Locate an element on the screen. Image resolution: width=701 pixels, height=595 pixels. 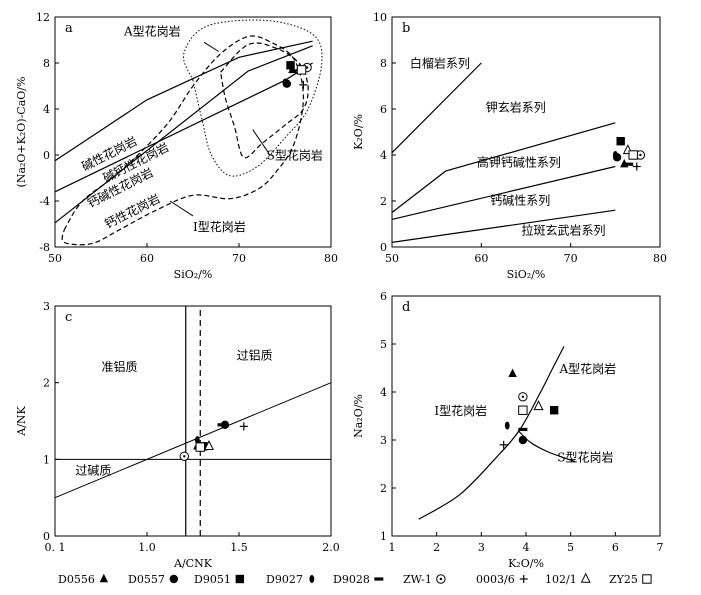
point-d-D9028-shape is located at coordinates (523, 429).